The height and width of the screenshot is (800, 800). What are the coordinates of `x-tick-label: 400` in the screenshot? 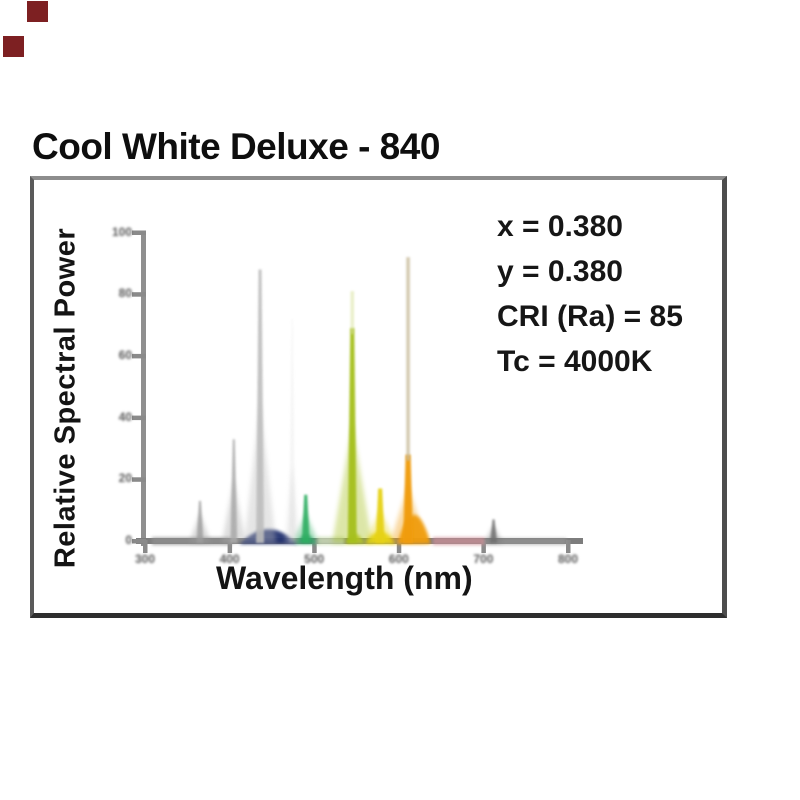 It's located at (229, 559).